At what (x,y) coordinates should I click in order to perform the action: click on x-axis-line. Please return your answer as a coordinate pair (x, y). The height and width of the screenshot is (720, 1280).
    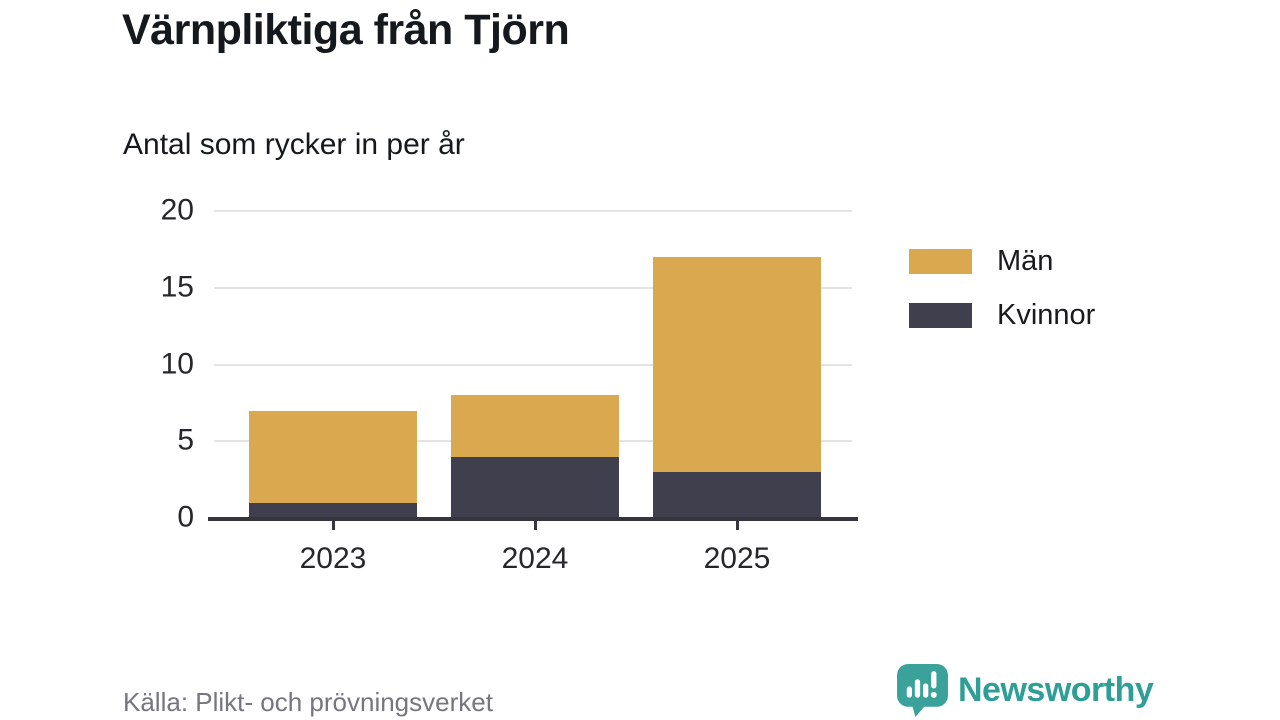
    Looking at the image, I should click on (533, 519).